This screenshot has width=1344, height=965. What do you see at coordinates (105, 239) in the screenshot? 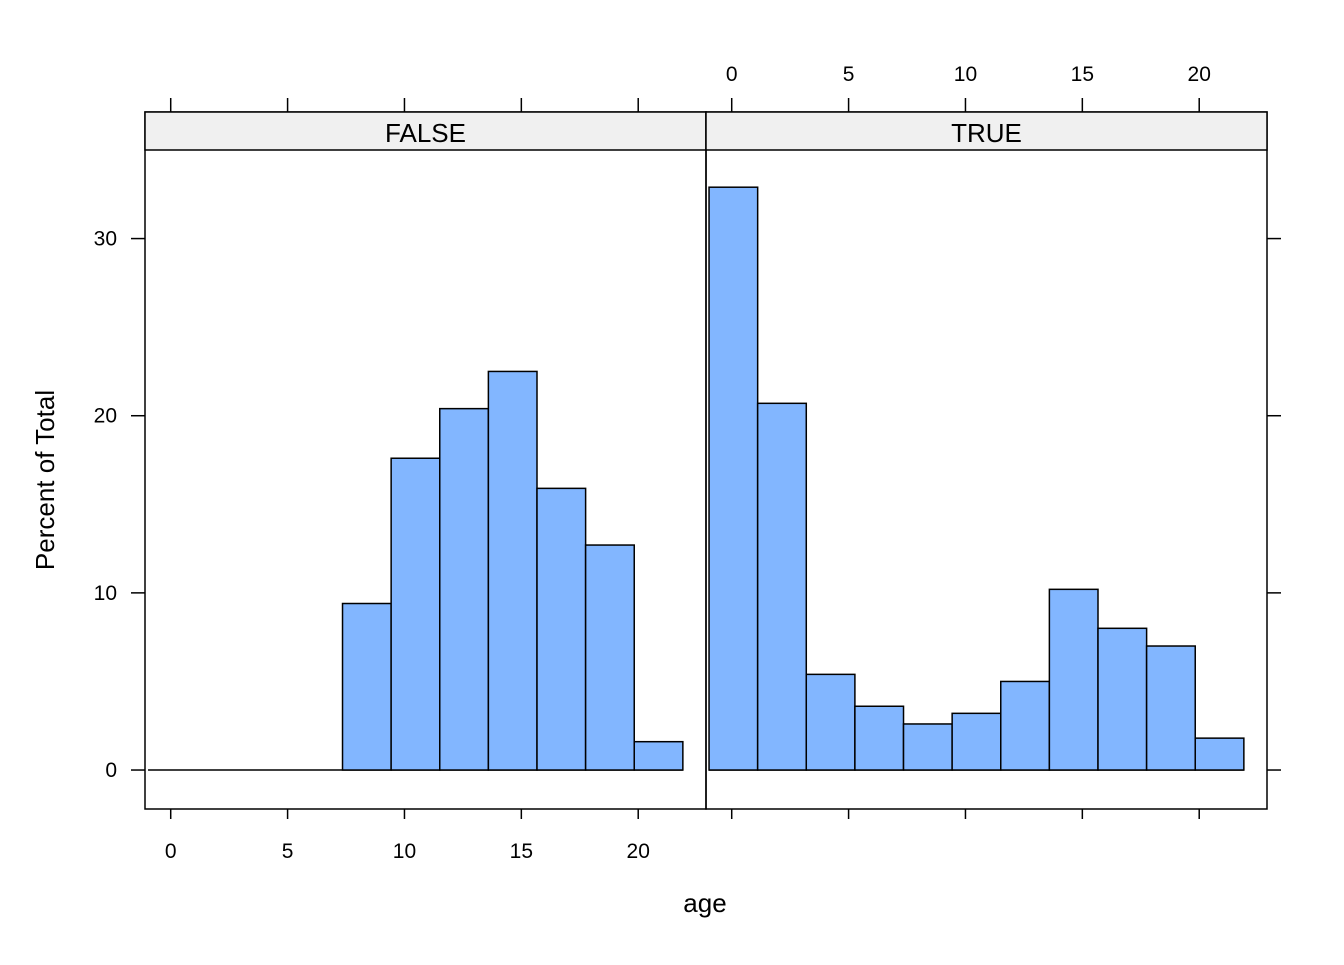
I see `y-tick-label: 30` at bounding box center [105, 239].